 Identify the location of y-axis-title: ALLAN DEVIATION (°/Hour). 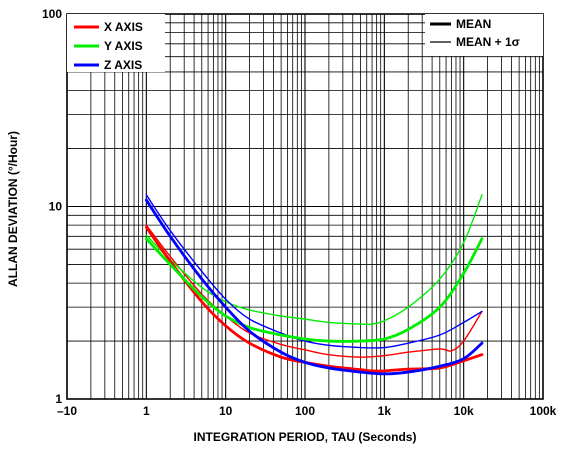
(13, 209).